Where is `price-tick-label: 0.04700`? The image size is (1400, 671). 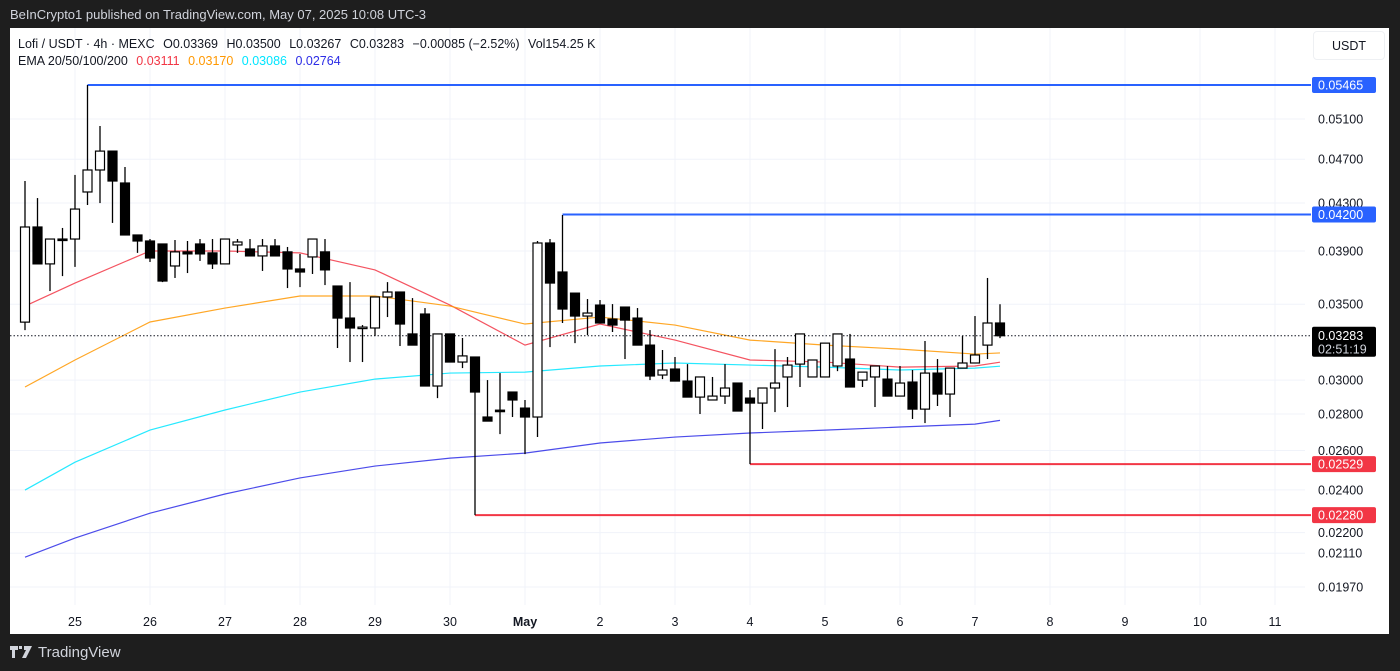
price-tick-label: 0.04700 is located at coordinates (1340, 160).